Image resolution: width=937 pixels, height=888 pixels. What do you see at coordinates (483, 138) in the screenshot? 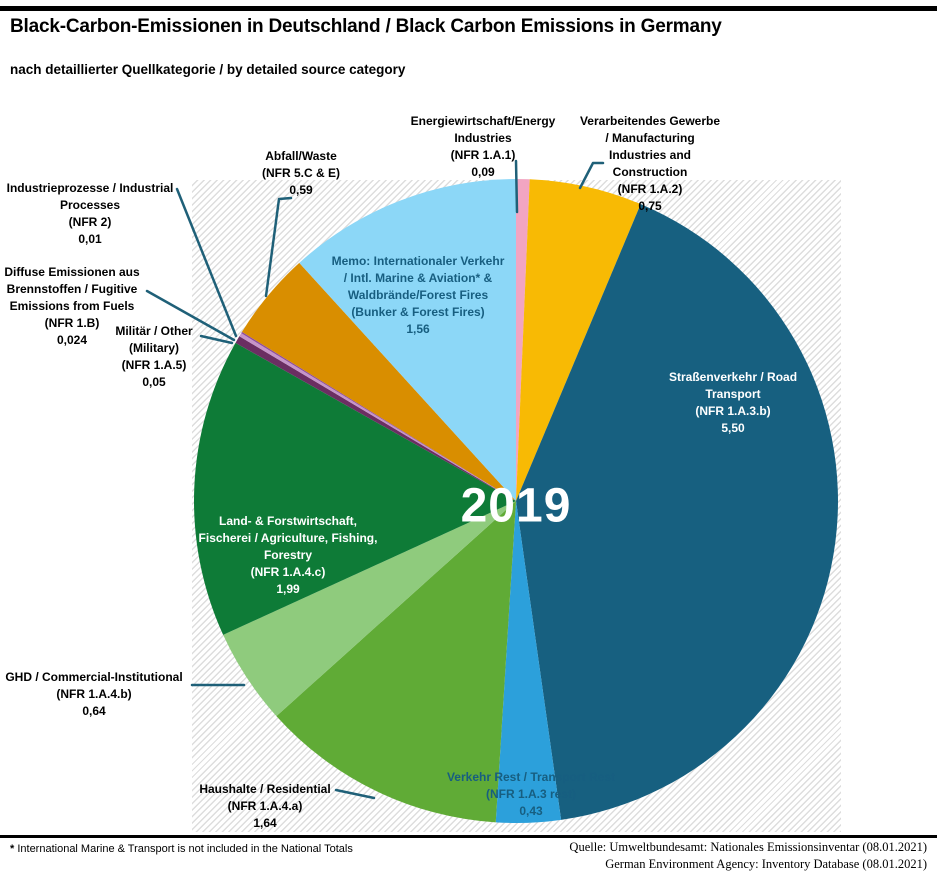
I see `slice-label-line: Industries` at bounding box center [483, 138].